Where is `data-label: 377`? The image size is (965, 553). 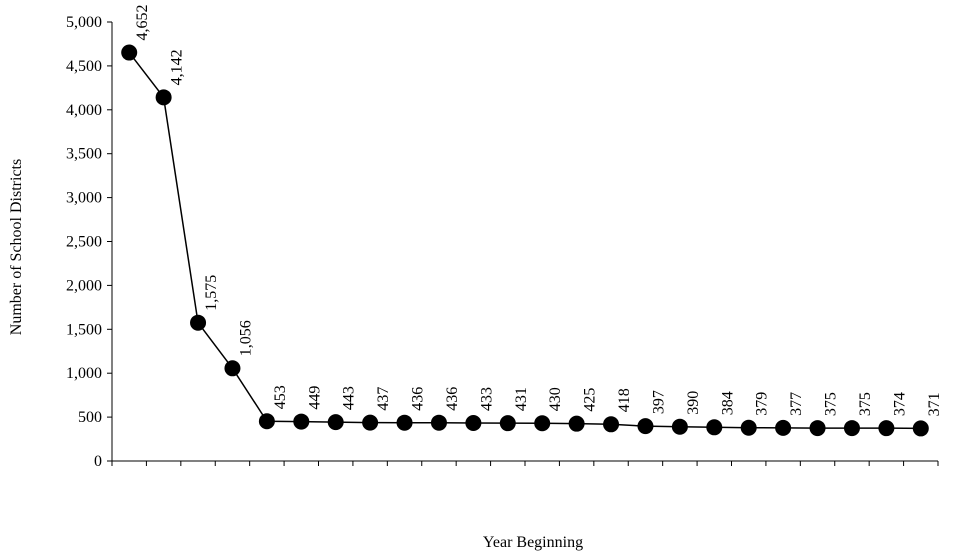
data-label: 377 is located at coordinates (796, 404).